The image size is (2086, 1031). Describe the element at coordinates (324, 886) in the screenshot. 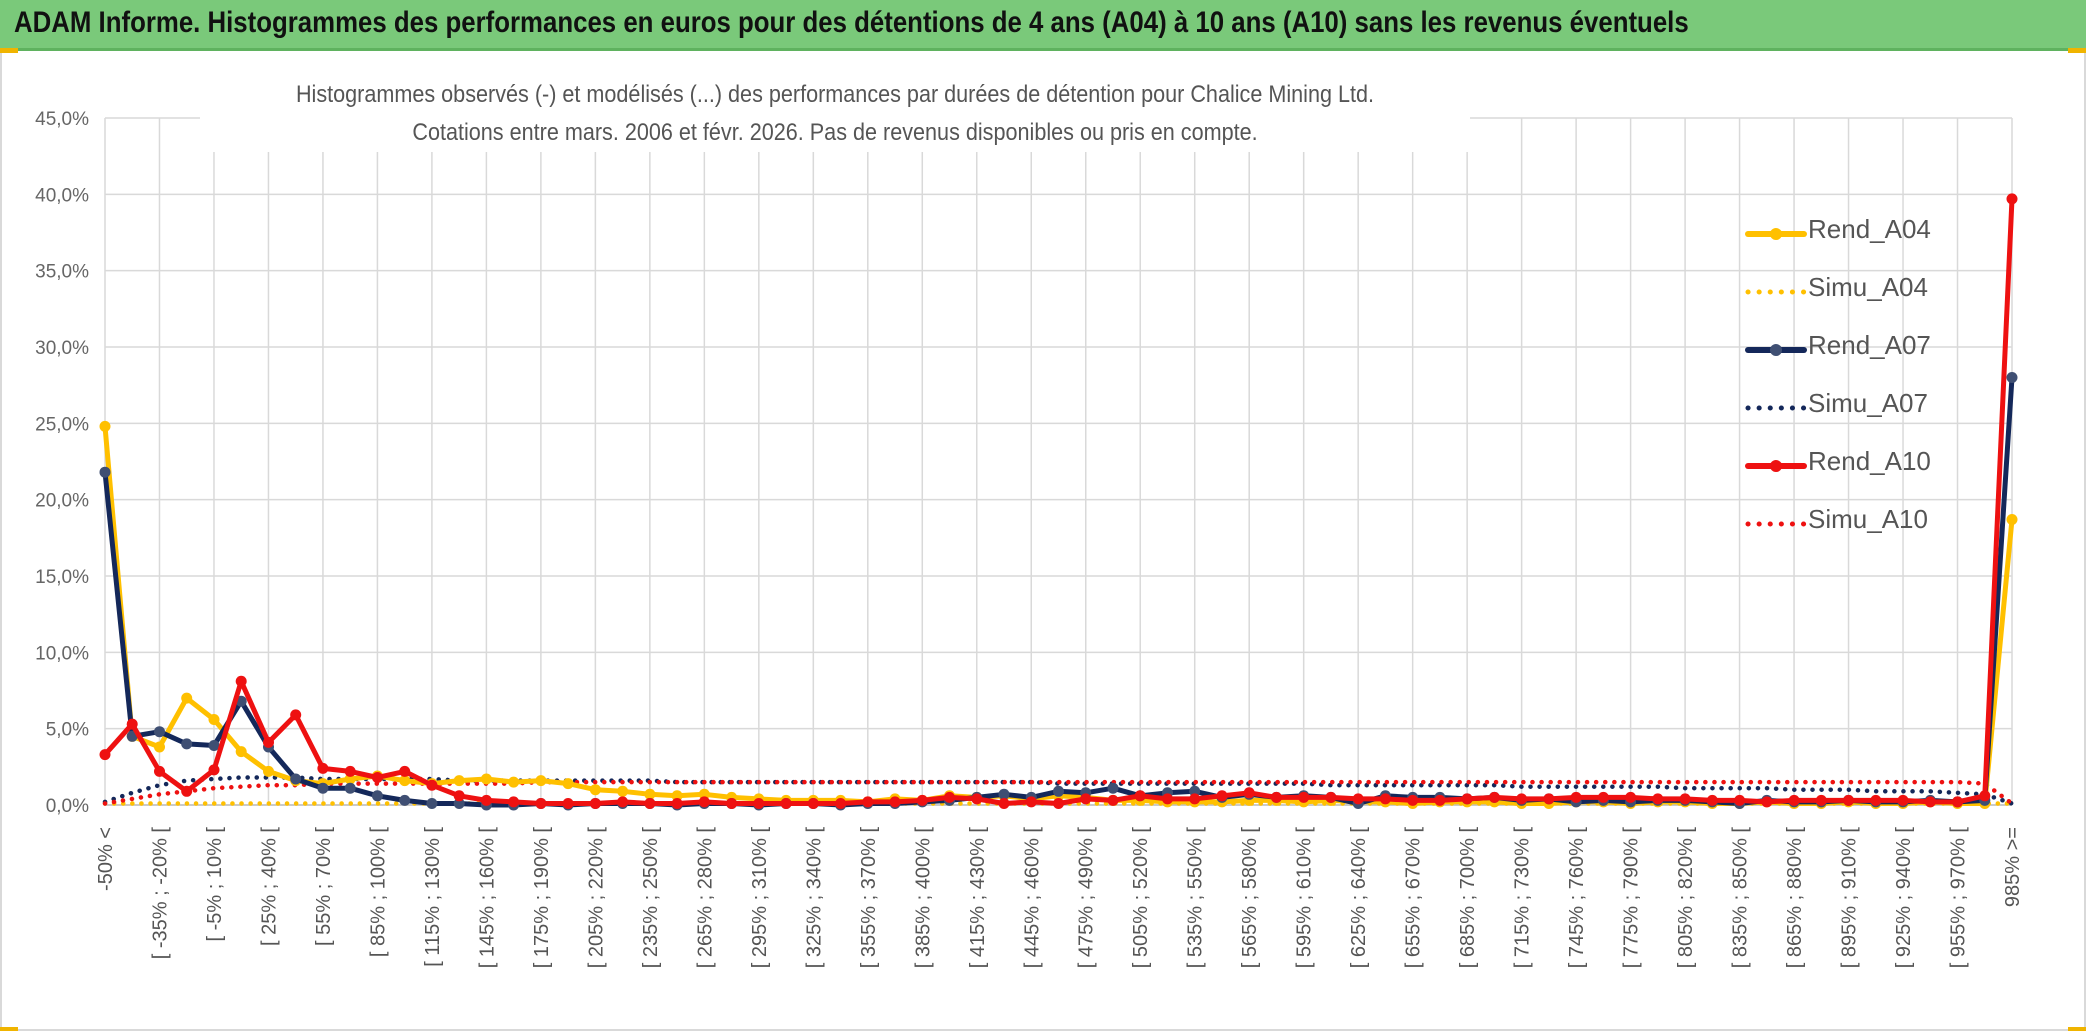

I see `x-tick-label: [ 55% ; 70% [` at that location.